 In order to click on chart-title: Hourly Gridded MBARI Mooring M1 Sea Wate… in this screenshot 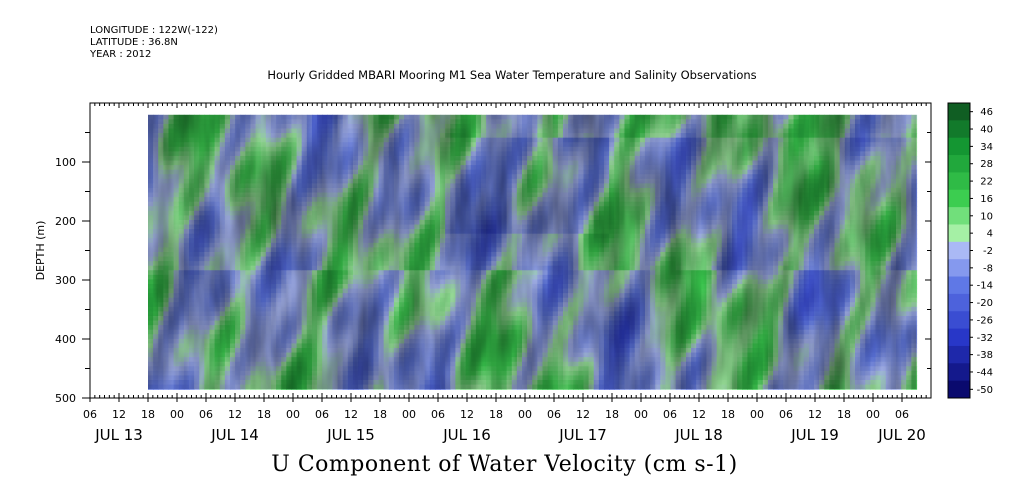, I will do `click(512, 75)`.